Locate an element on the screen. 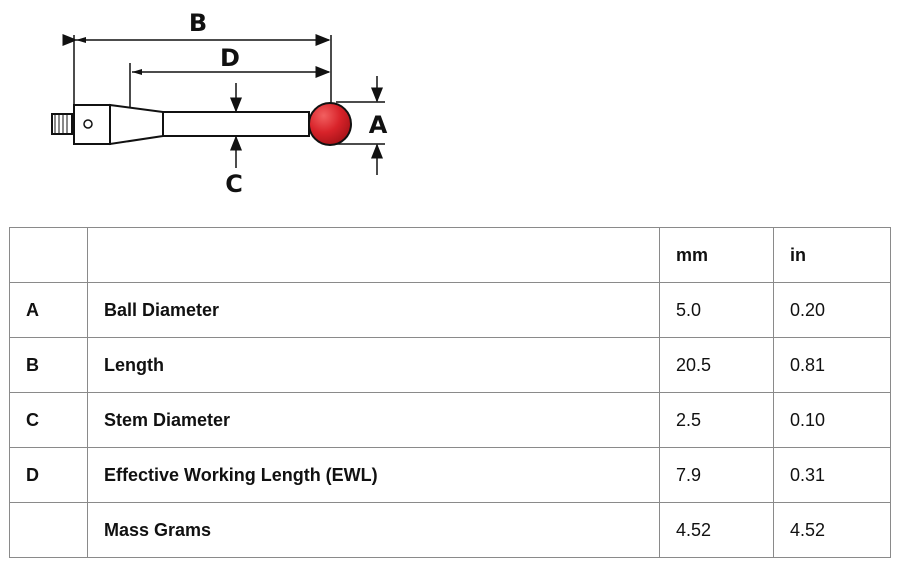 The width and height of the screenshot is (908, 570). row-in: 4.52 is located at coordinates (832, 530).